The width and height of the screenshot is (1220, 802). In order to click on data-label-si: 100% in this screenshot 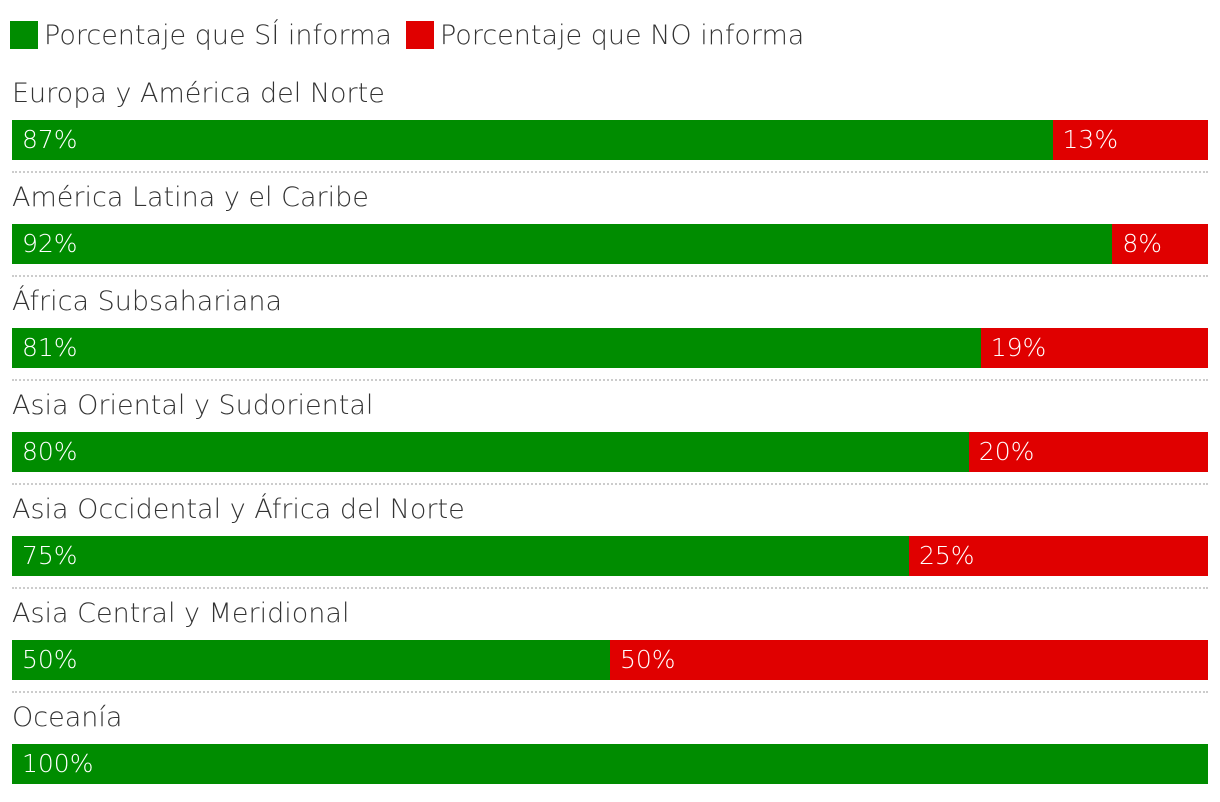, I will do `click(58, 763)`.